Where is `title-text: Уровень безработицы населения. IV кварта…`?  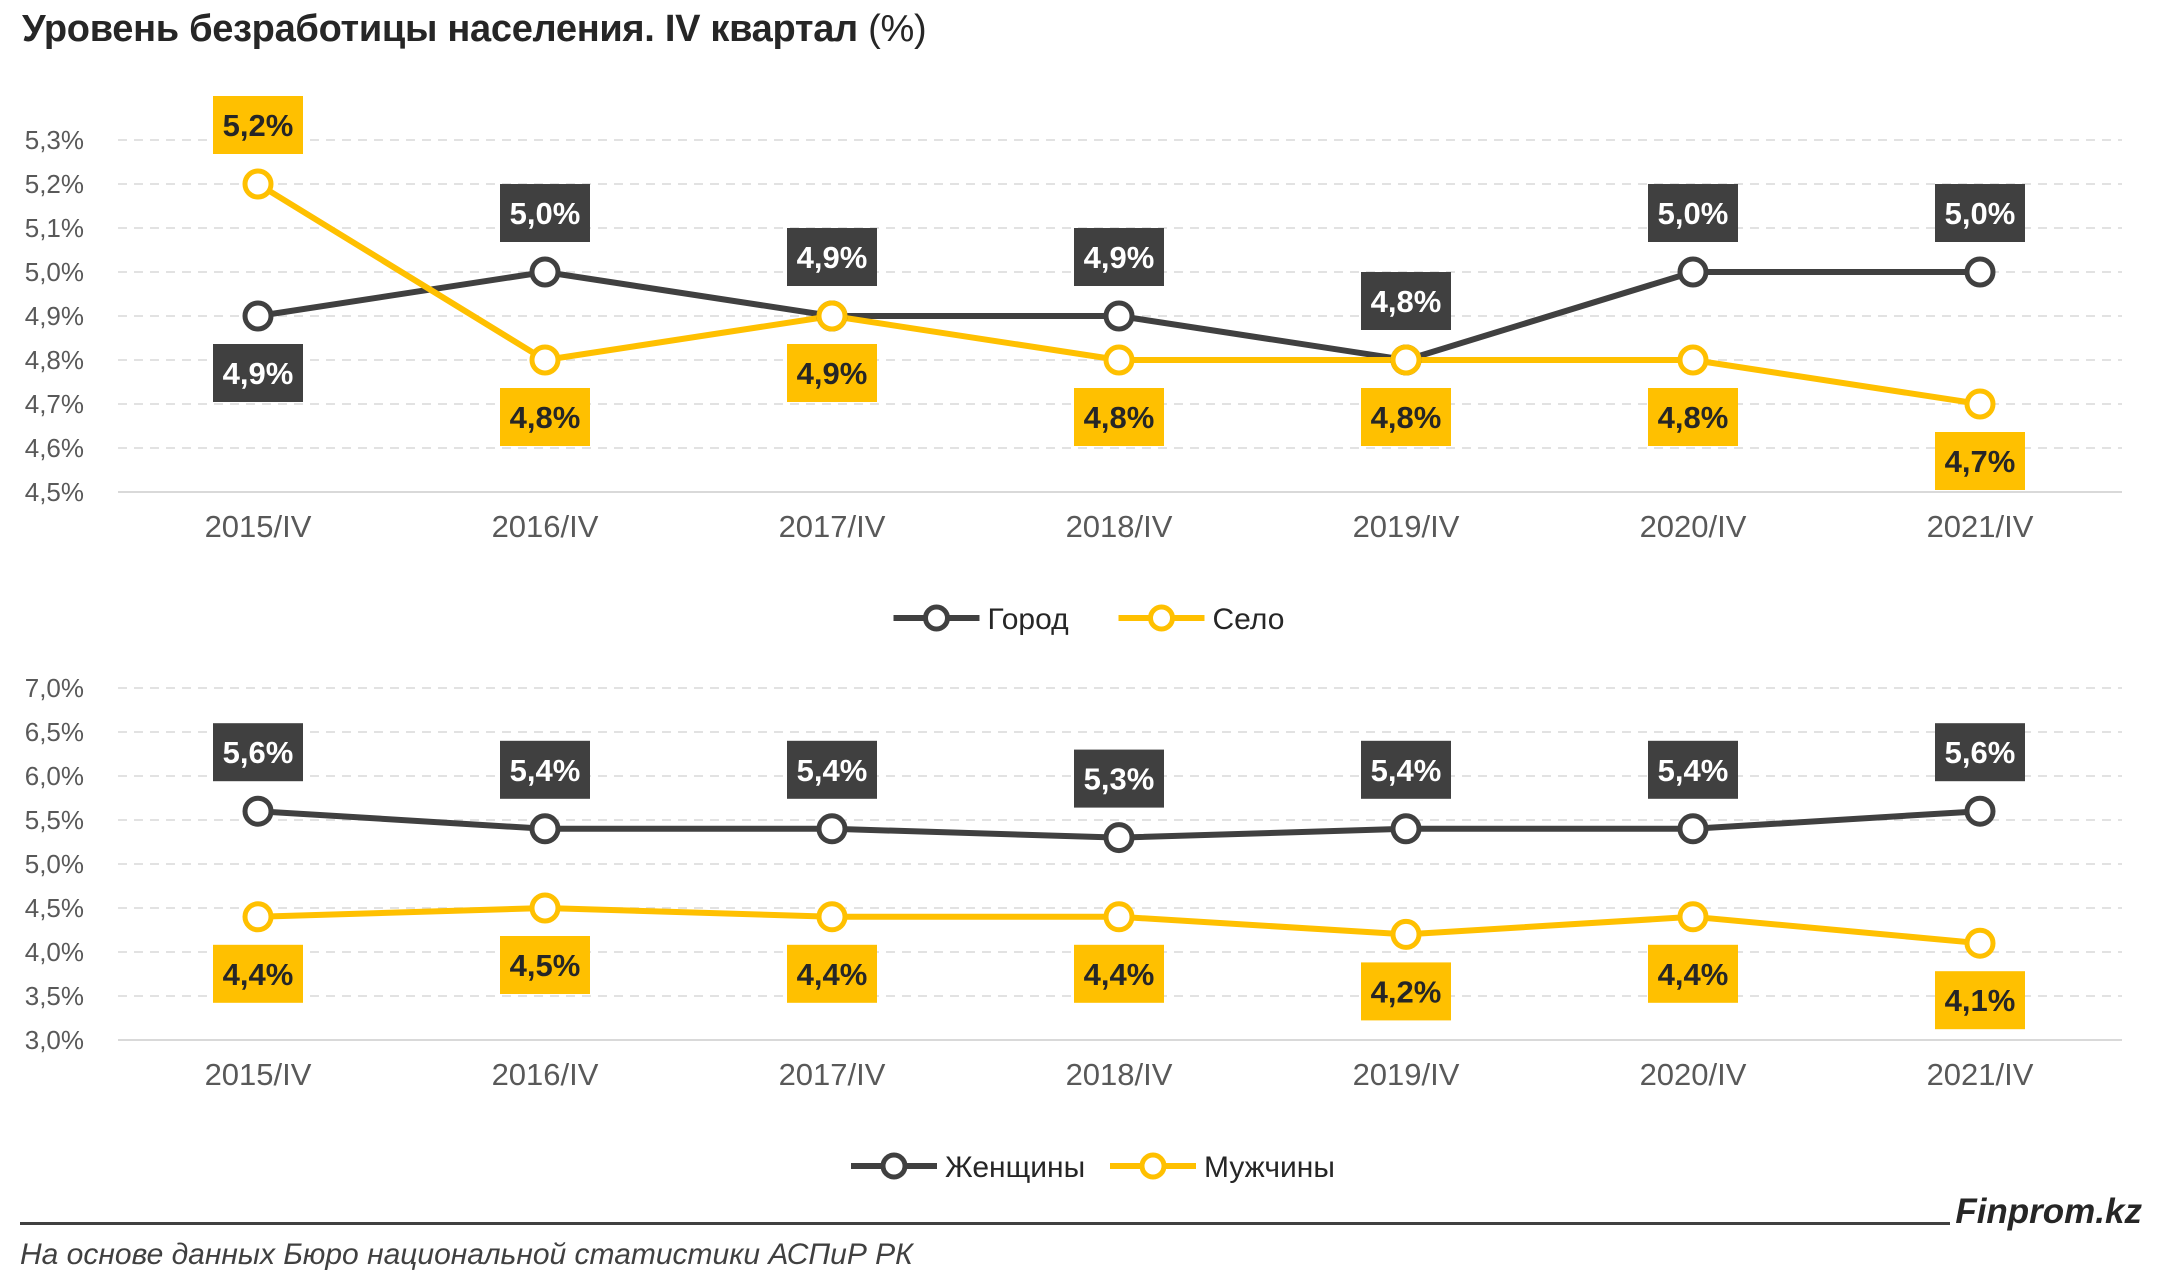 title-text: Уровень безработицы населения. IV кварта… is located at coordinates (440, 29).